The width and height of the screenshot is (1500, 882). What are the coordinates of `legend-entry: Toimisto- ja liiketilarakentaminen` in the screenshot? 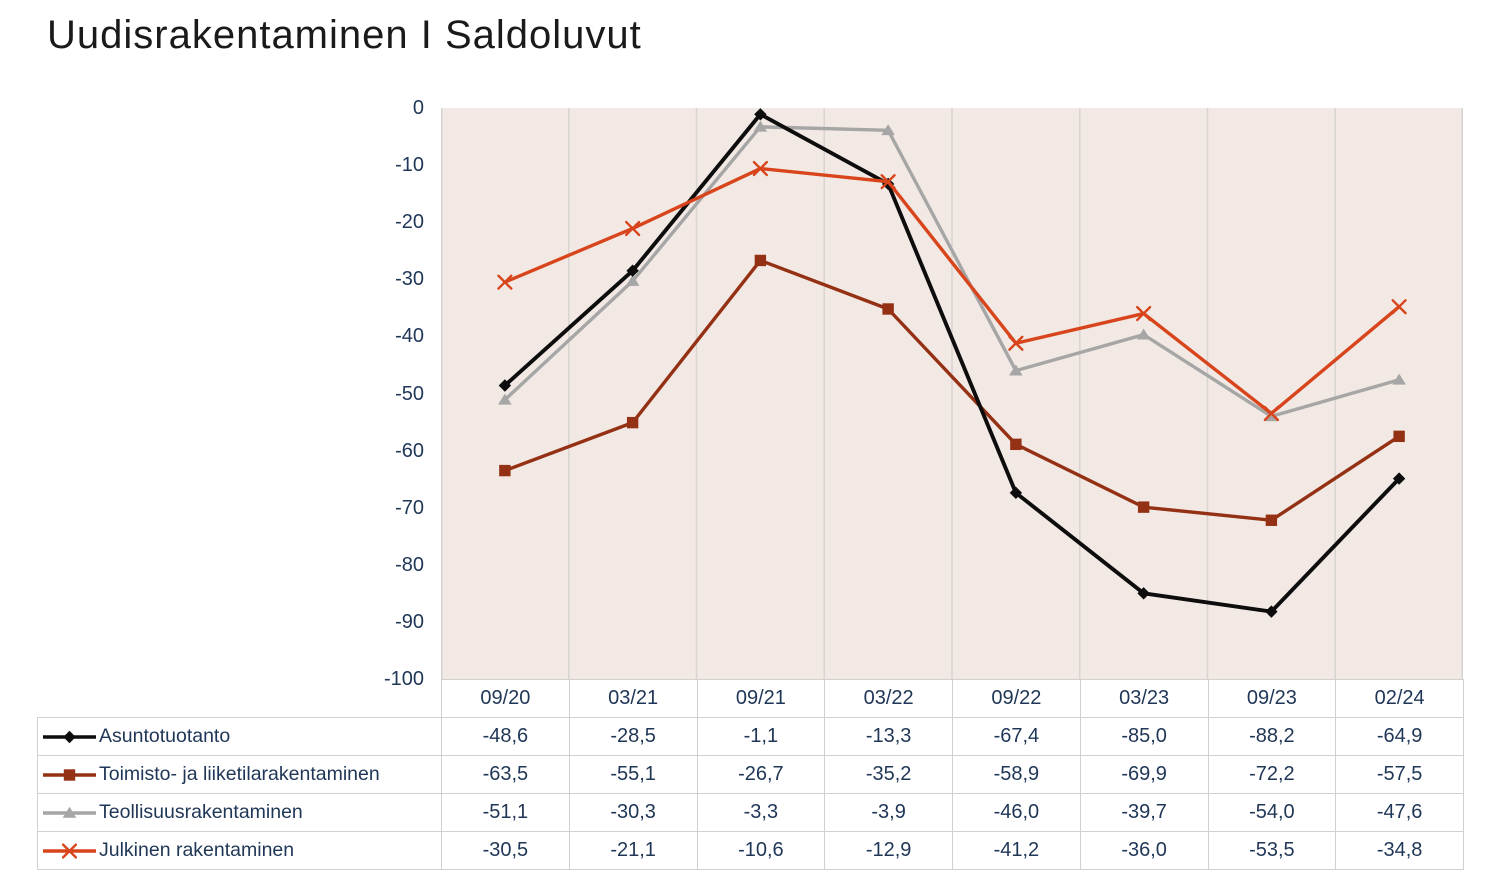 It's located at (240, 774).